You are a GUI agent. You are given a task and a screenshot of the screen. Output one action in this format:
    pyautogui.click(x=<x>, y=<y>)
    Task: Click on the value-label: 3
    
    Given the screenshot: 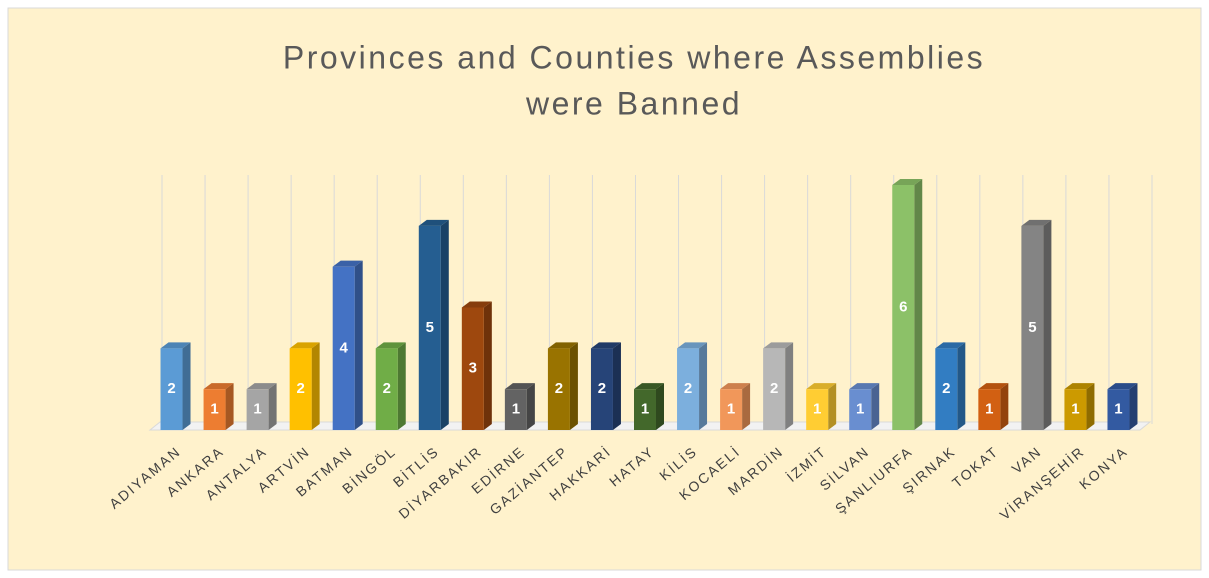 What is the action you would take?
    pyautogui.click(x=473, y=368)
    